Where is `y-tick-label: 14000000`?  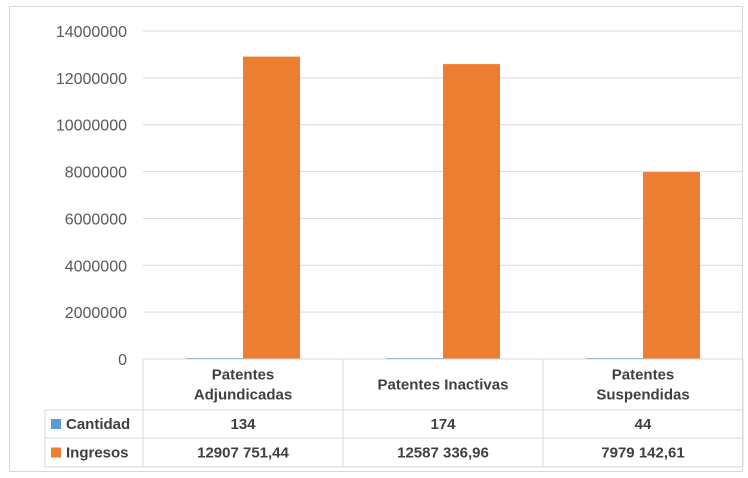 y-tick-label: 14000000 is located at coordinates (91, 32).